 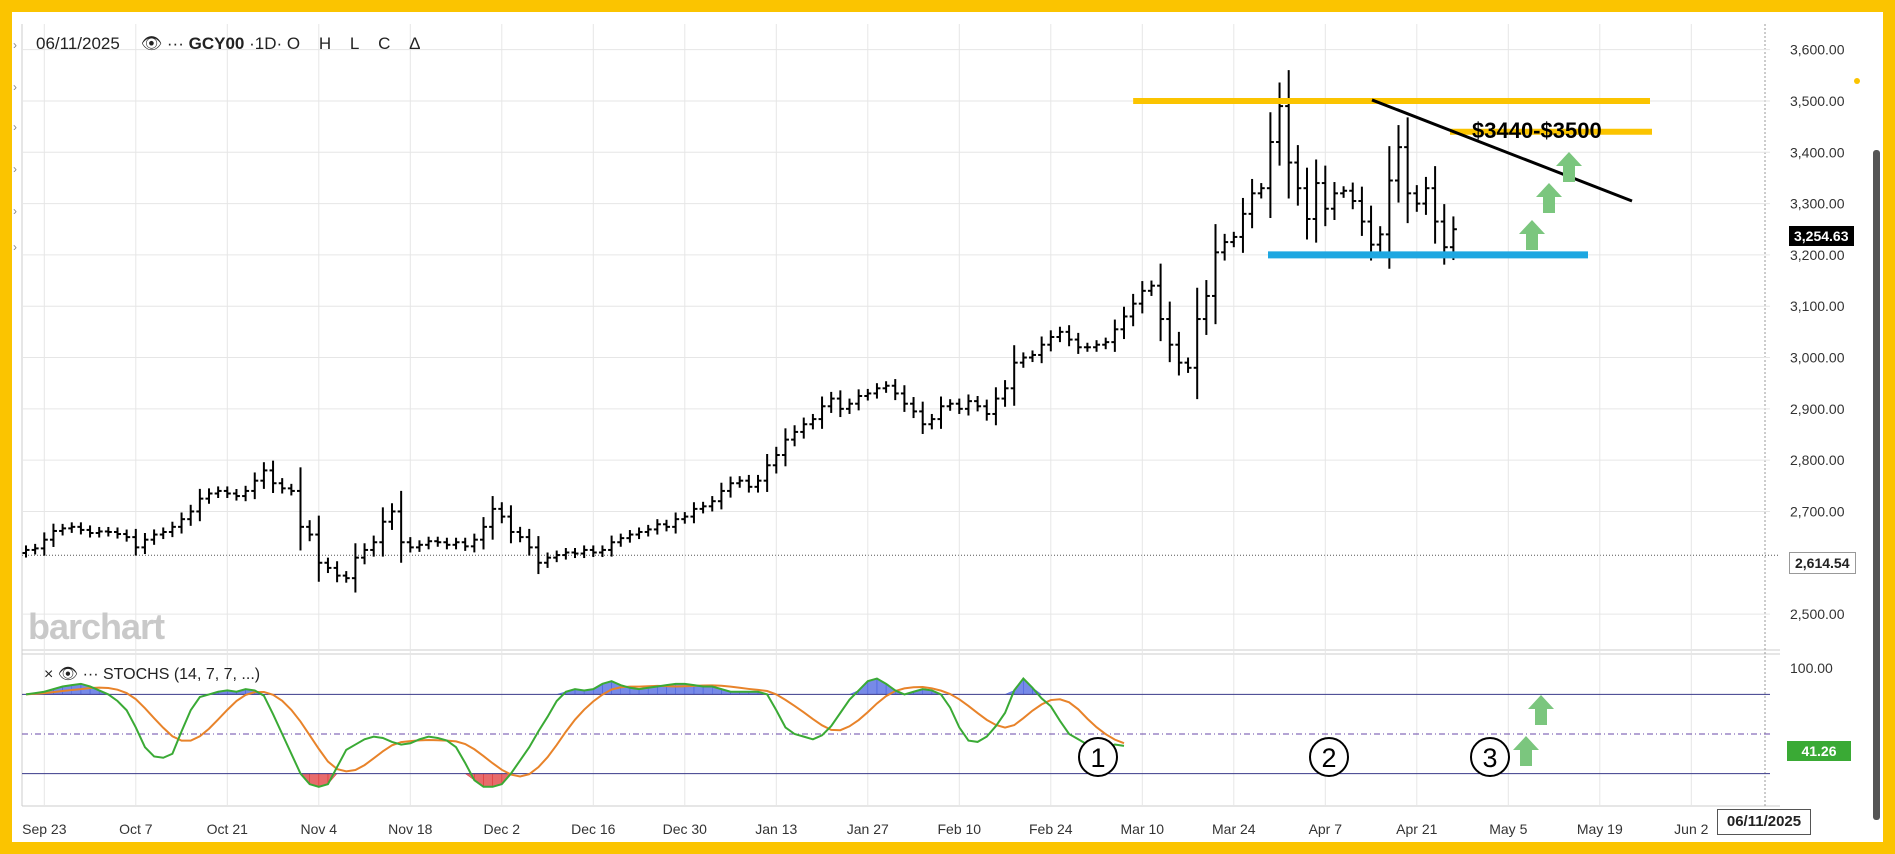 I want to click on stoch-dots: ···, so click(x=90, y=674).